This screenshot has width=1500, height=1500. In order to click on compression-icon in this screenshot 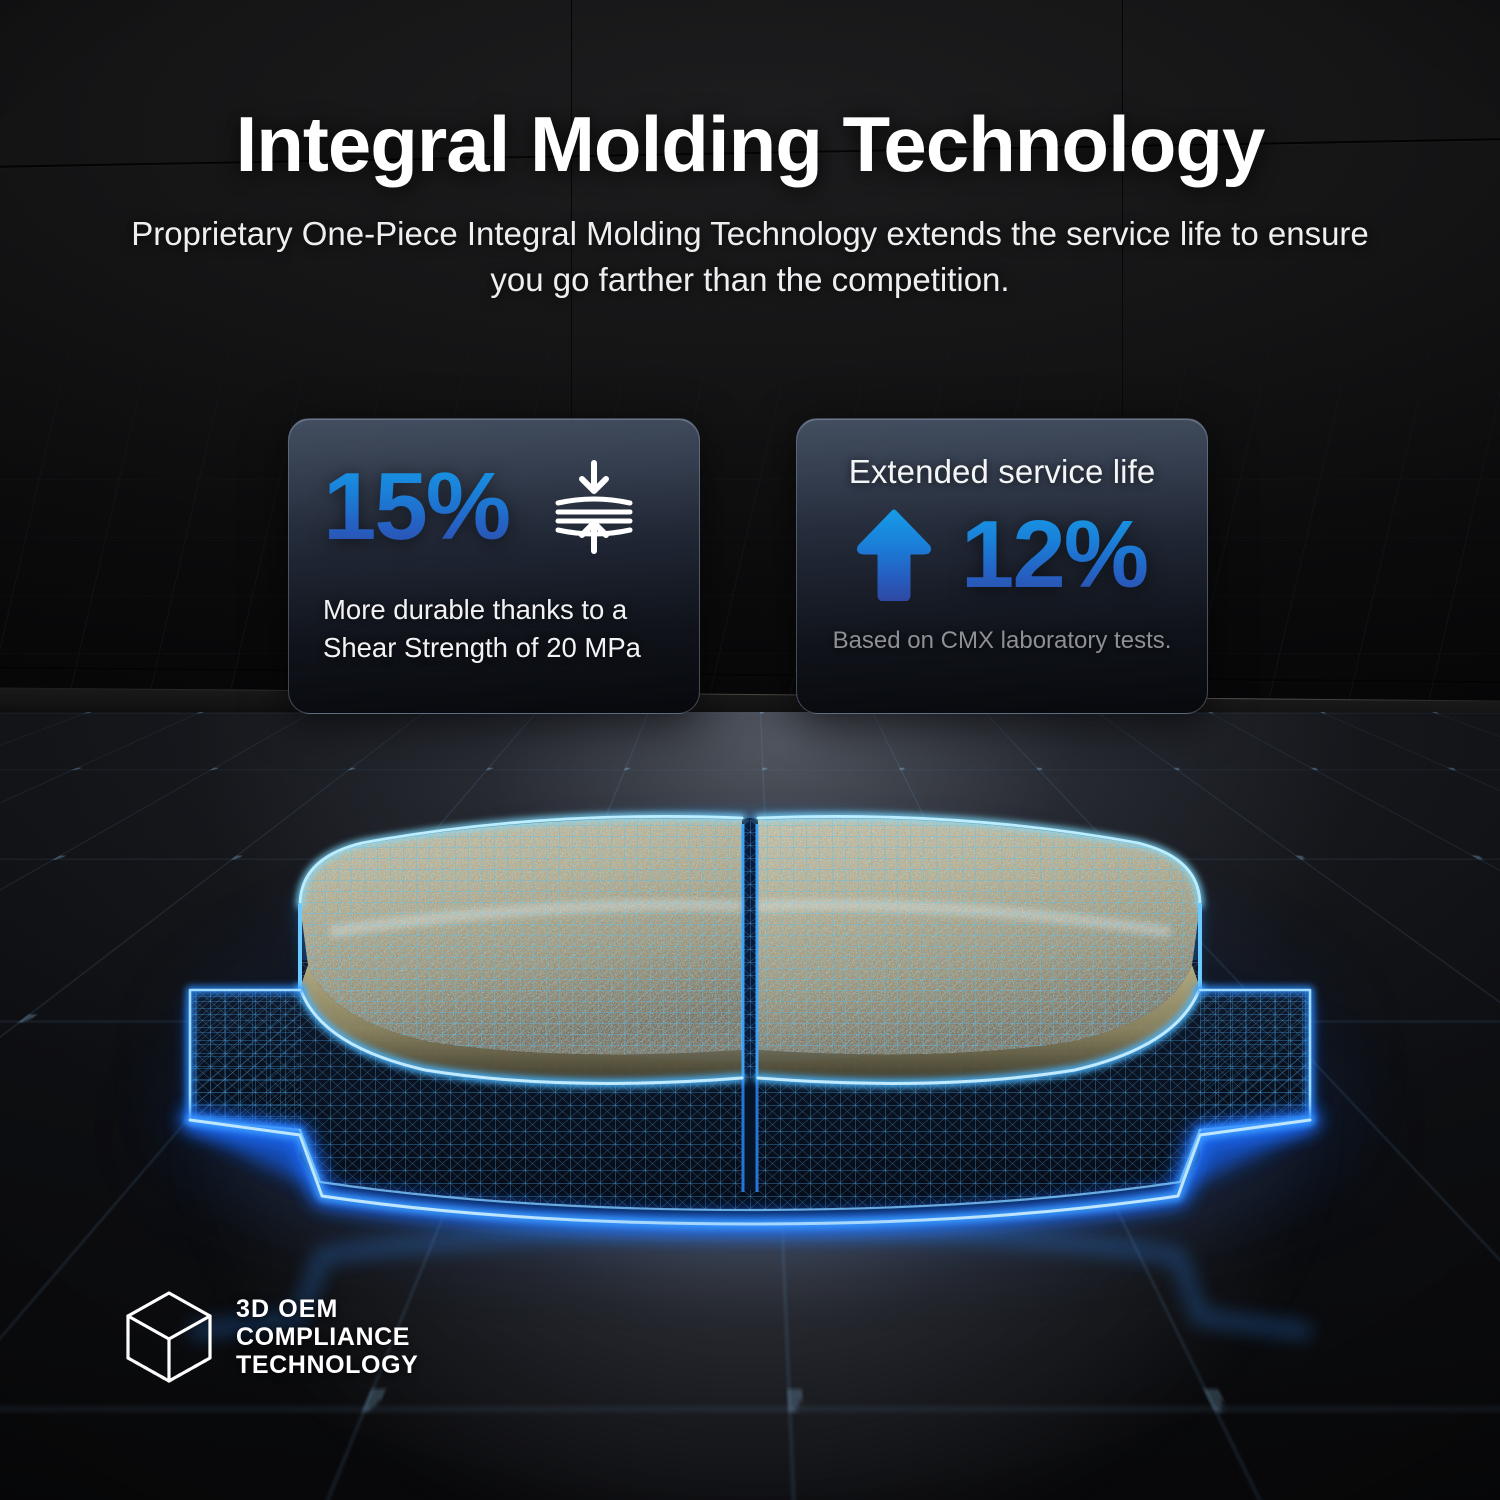, I will do `click(594, 507)`.